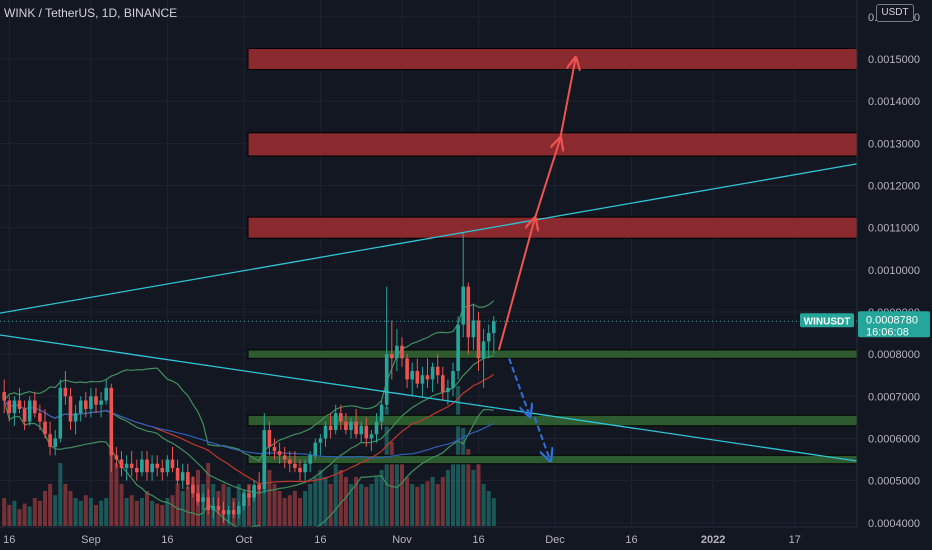 This screenshot has width=932, height=550. I want to click on time-axis: 16 Sep 16 Oct 16 Nov 16 Dec 16 2022 17, so click(466, 538).